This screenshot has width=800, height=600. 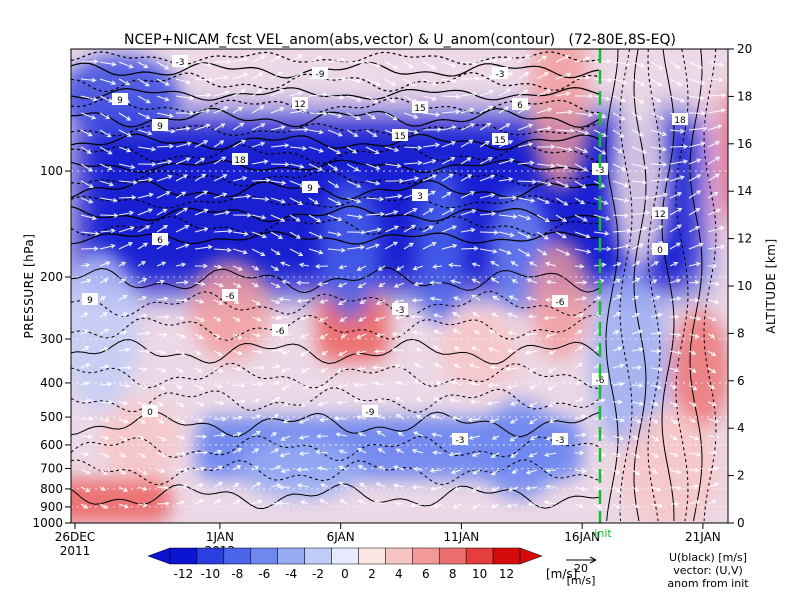 I want to click on pressure-tick-800: 800, so click(x=51, y=489).